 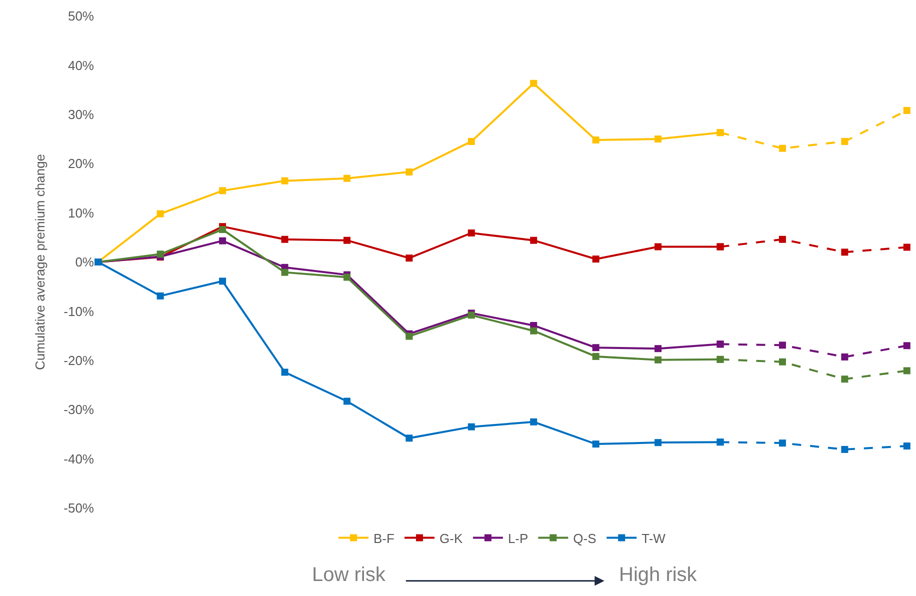 I want to click on legend-label: G-K, so click(x=451, y=538).